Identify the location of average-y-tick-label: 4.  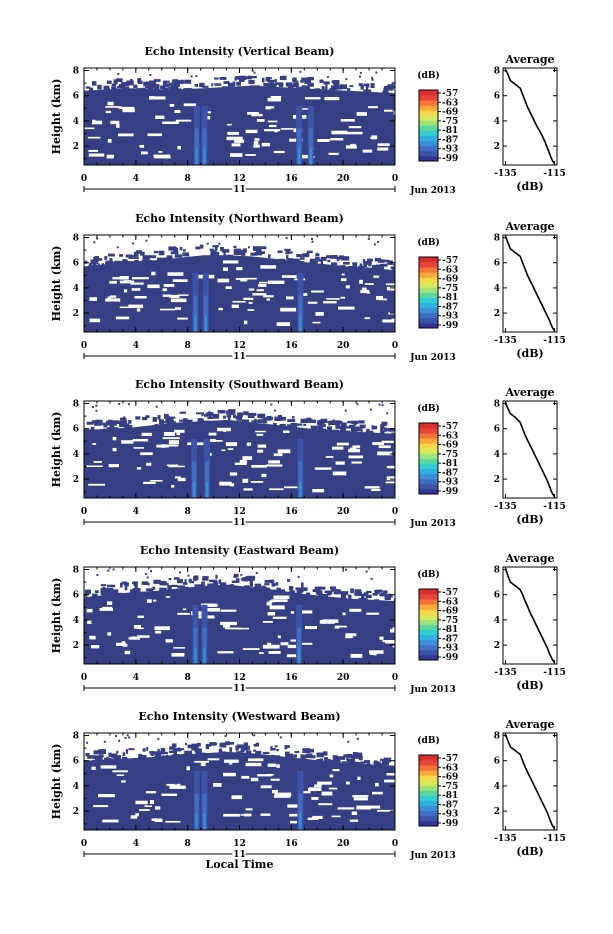
(497, 787).